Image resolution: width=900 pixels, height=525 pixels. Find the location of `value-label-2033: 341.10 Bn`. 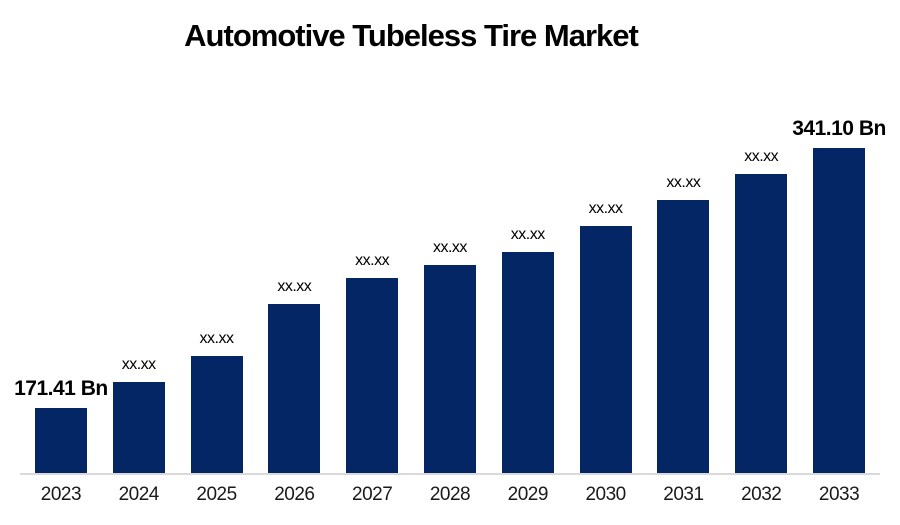

value-label-2033: 341.10 Bn is located at coordinates (839, 128).